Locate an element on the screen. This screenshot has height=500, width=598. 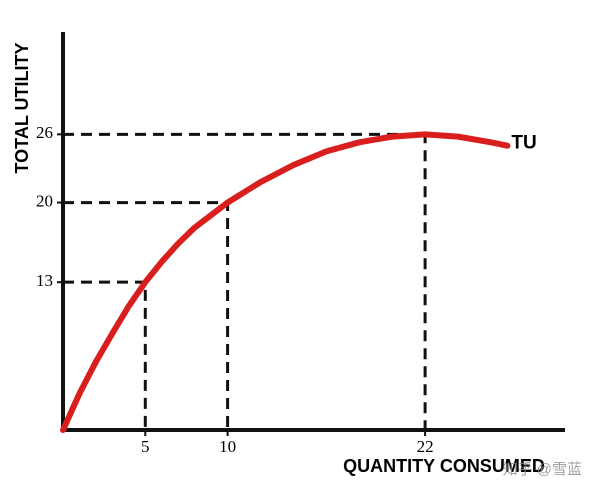
y-axis-label: TOTAL UTILITY is located at coordinates (22, 108).